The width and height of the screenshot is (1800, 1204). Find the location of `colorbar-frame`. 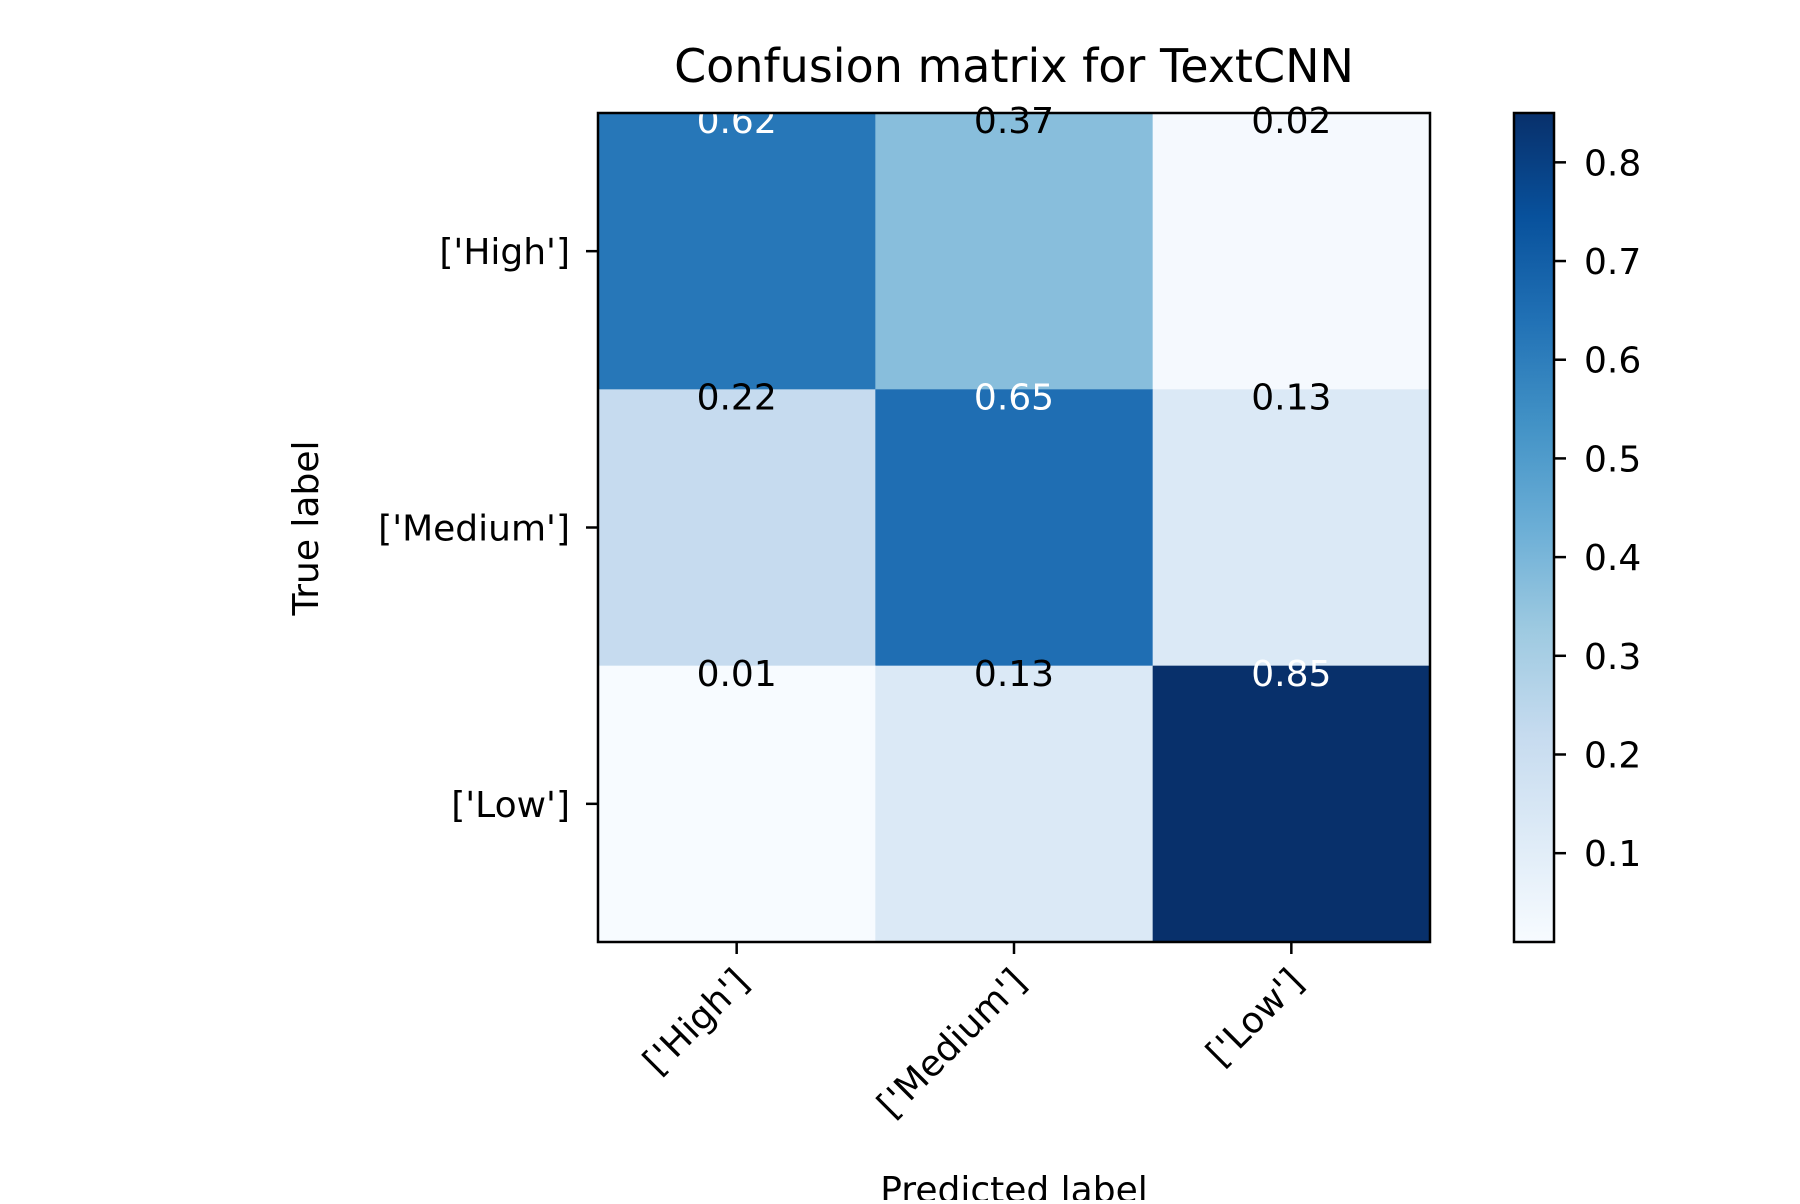

colorbar-frame is located at coordinates (1534, 527).